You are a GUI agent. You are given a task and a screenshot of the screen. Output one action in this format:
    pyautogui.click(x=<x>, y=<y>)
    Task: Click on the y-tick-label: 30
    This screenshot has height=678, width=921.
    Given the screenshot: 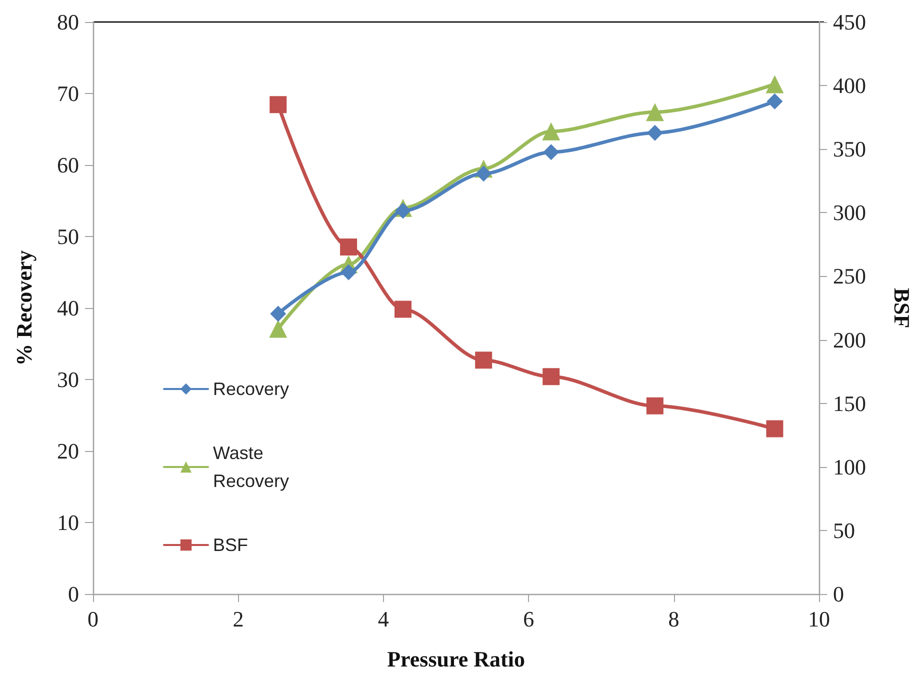 What is the action you would take?
    pyautogui.click(x=68, y=379)
    